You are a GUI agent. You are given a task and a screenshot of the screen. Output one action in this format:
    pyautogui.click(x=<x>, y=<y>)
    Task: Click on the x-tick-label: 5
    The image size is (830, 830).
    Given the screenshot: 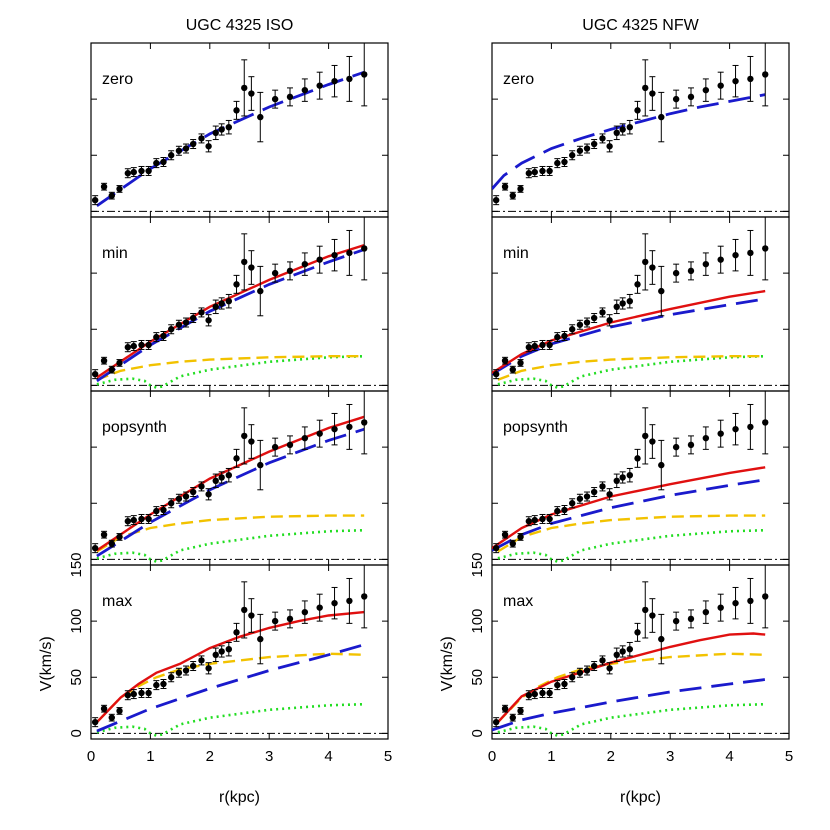 What is the action you would take?
    pyautogui.click(x=388, y=756)
    